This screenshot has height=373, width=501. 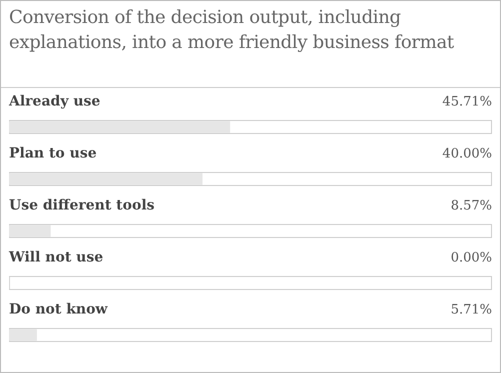 What do you see at coordinates (232, 30) in the screenshot?
I see `chart-title: Conversion of the decision output, including explanations, into a more friendly business format` at bounding box center [232, 30].